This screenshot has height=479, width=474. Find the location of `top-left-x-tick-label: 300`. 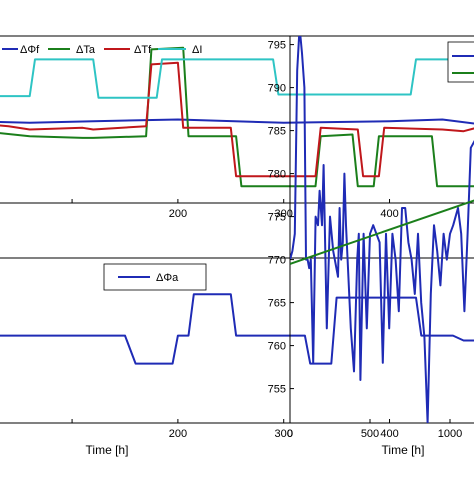

top-left-x-tick-label: 300 is located at coordinates (284, 214).